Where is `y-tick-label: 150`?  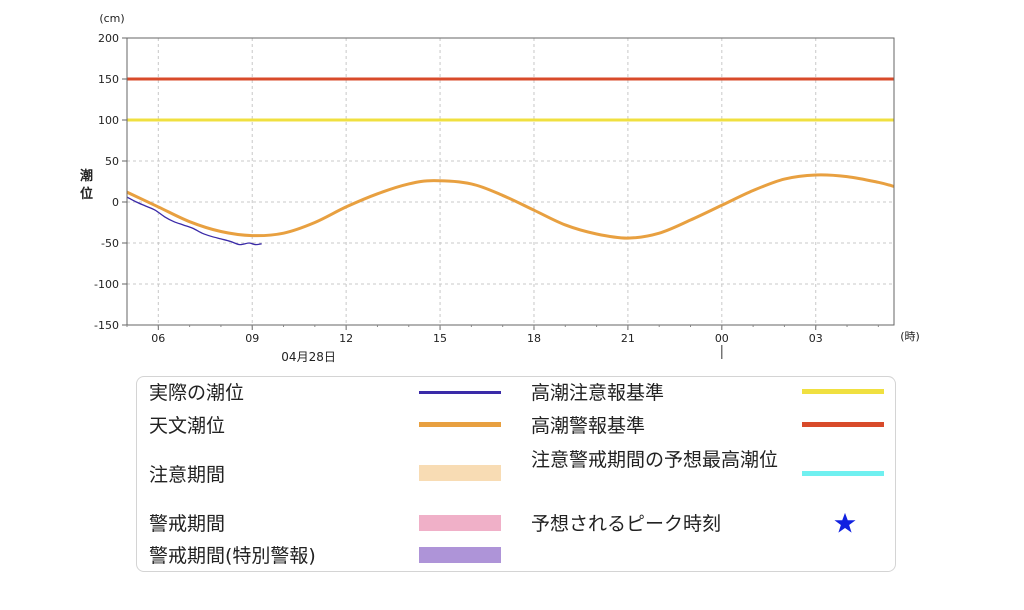 y-tick-label: 150 is located at coordinates (108, 79).